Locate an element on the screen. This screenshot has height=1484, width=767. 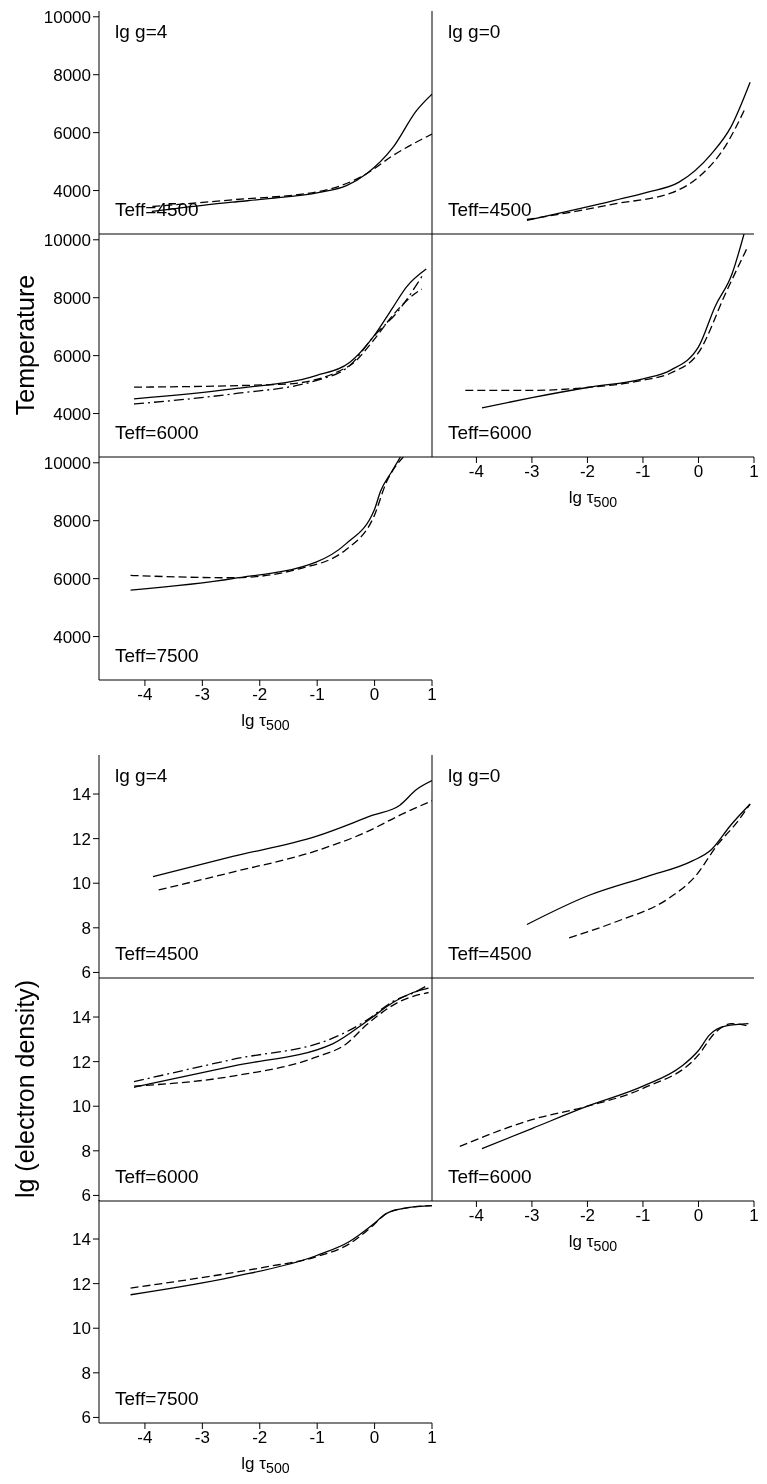
y-axis-title: lg (electron density) is located at coordinates (25, 1089).